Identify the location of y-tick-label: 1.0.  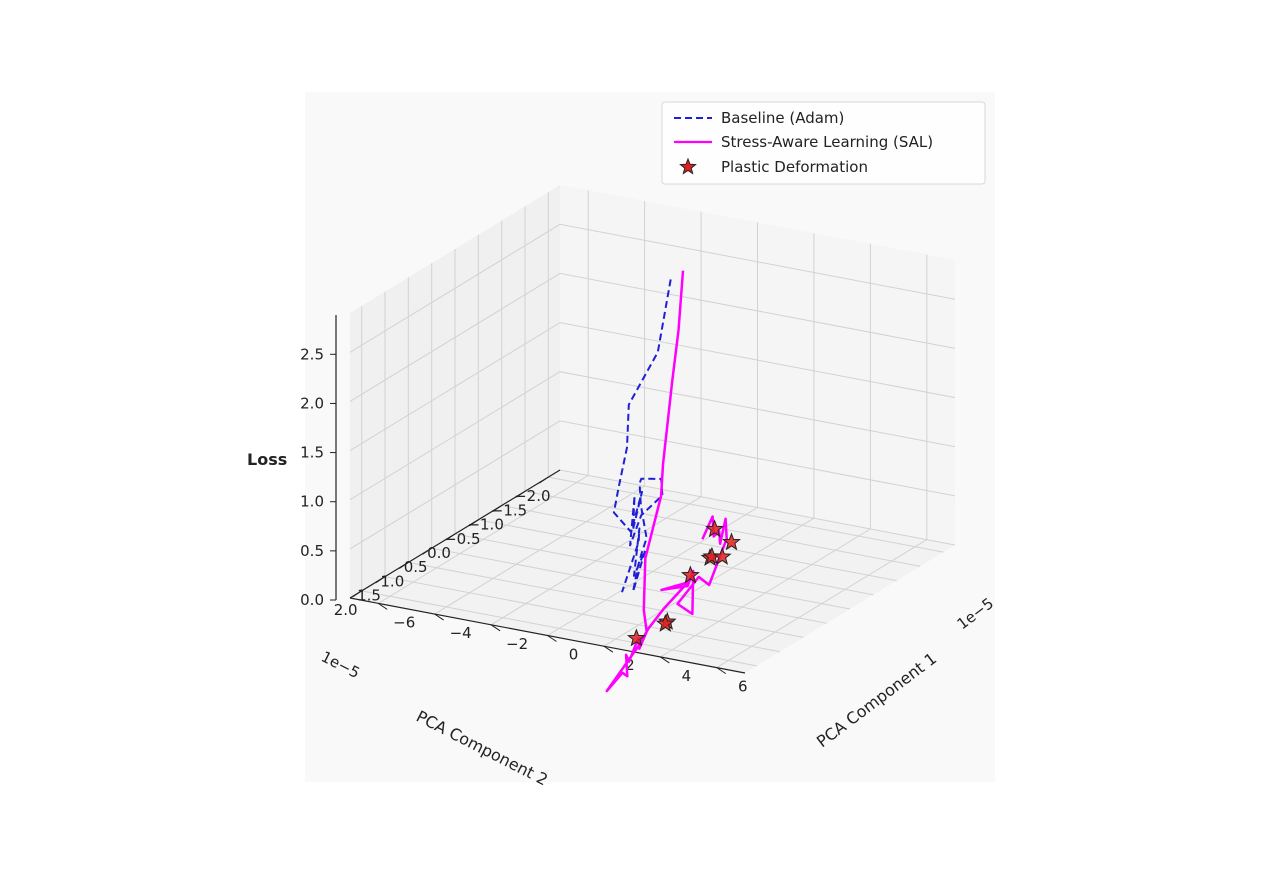
(392, 581).